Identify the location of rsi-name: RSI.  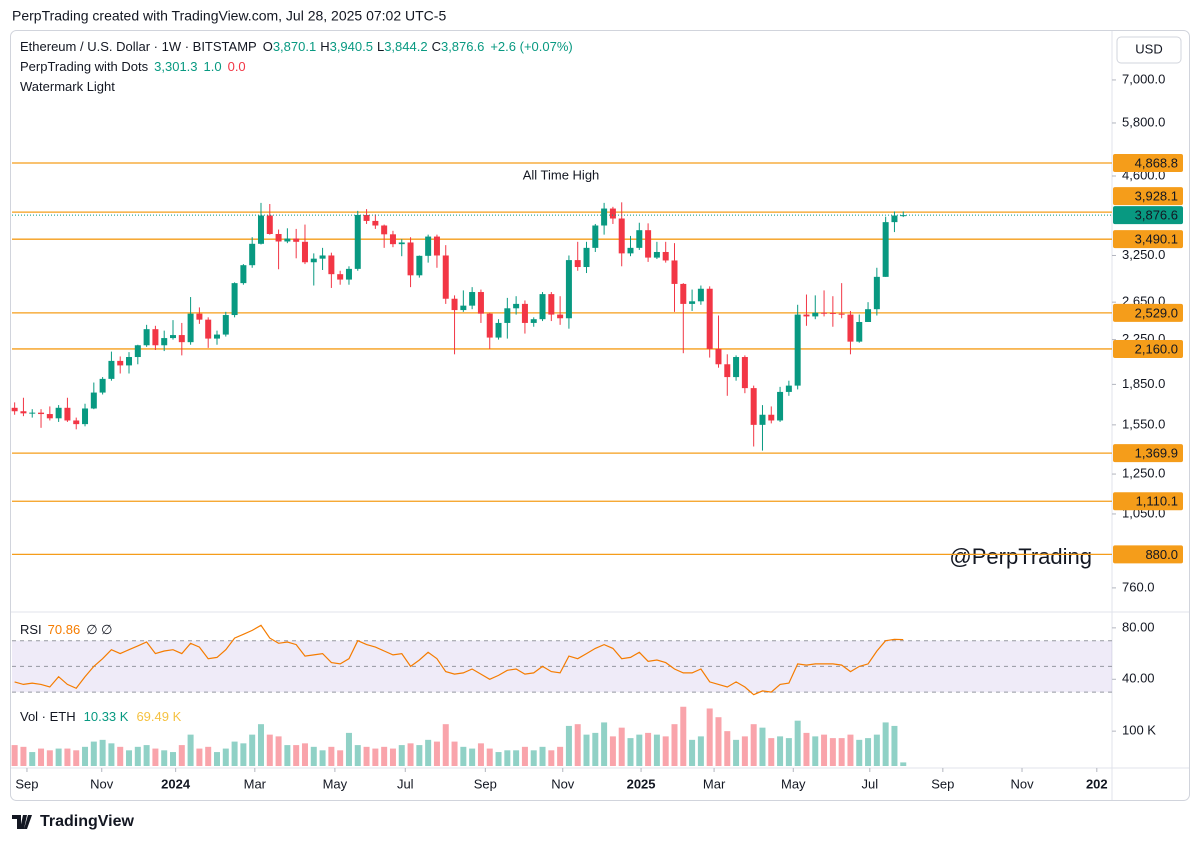
(31, 629).